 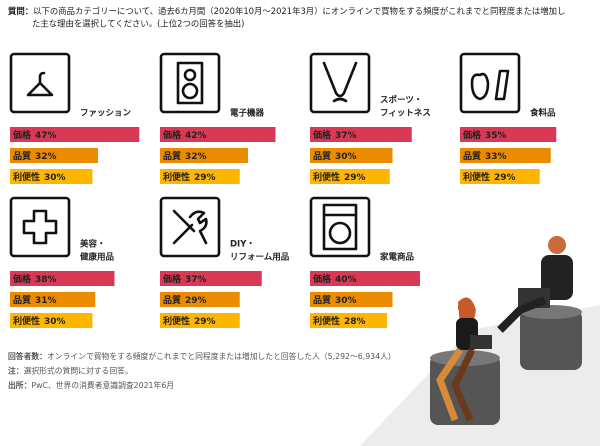 What do you see at coordinates (34, 135) in the screenshot?
I see `bar-label: 価格 47%` at bounding box center [34, 135].